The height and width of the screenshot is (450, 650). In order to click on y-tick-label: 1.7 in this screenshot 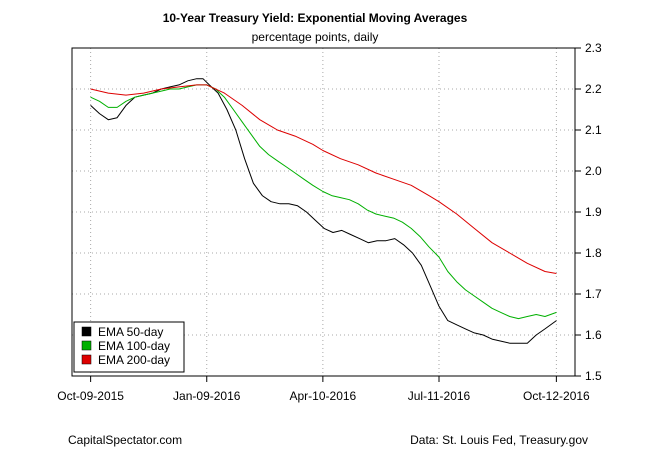, I will do `click(593, 294)`.